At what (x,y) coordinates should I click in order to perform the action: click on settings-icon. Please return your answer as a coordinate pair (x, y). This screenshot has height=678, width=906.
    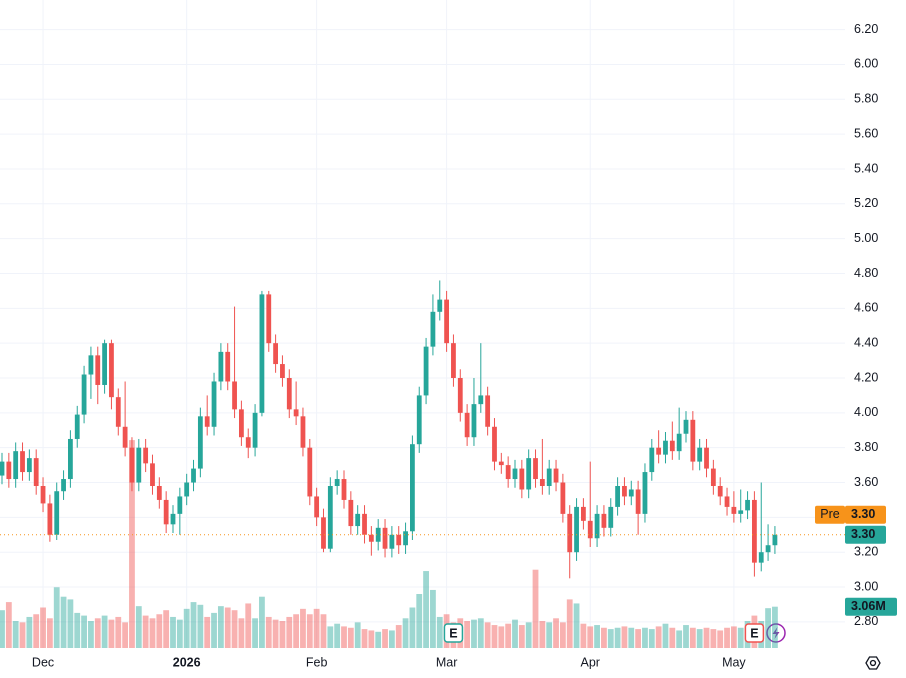
    Looking at the image, I should click on (873, 663).